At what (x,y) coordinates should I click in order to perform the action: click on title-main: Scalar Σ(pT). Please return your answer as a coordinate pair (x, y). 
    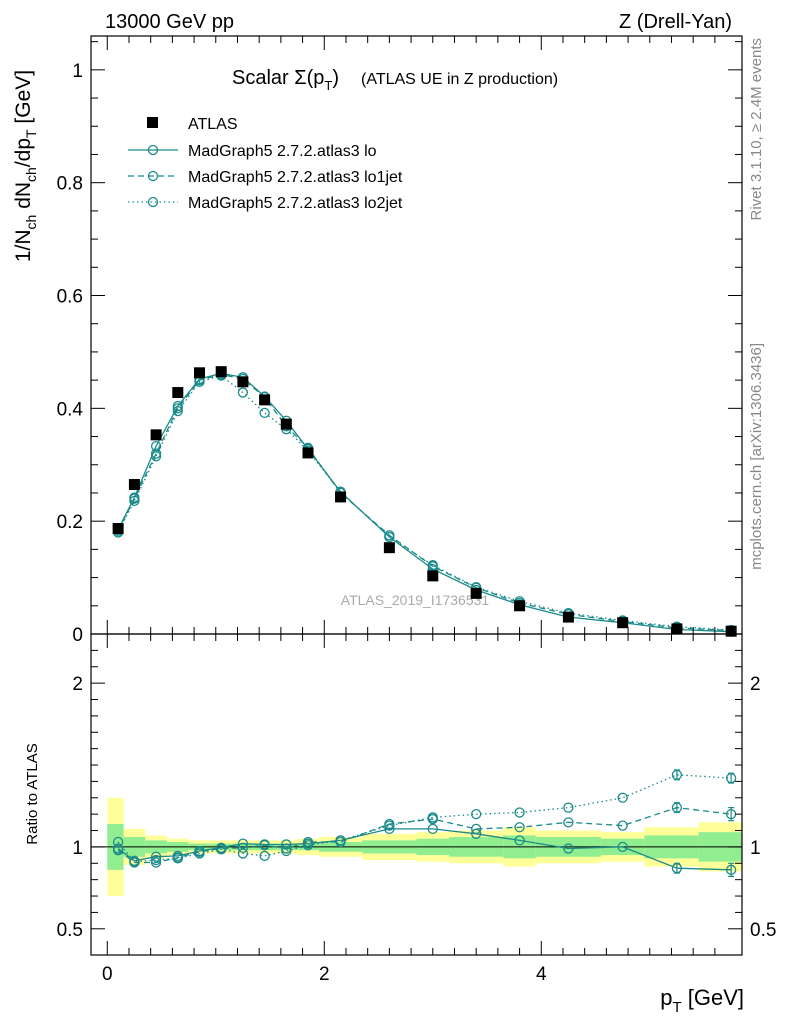
    Looking at the image, I should click on (285, 80).